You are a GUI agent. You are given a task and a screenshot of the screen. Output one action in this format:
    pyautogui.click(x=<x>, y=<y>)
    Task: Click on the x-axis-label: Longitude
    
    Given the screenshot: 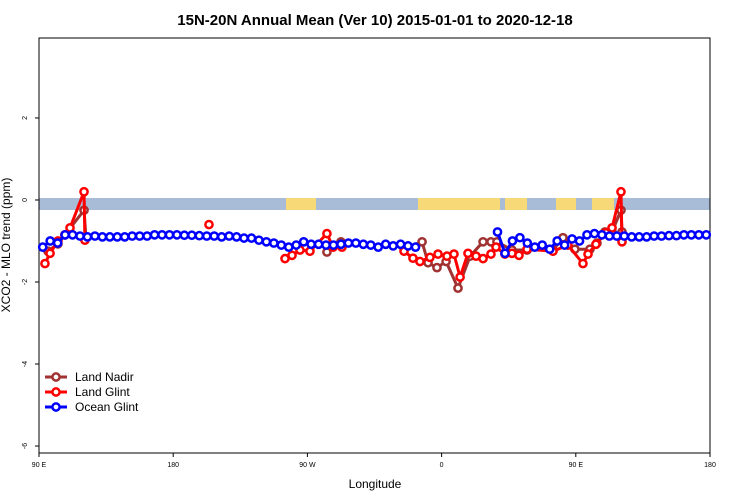 What is the action you would take?
    pyautogui.click(x=375, y=484)
    